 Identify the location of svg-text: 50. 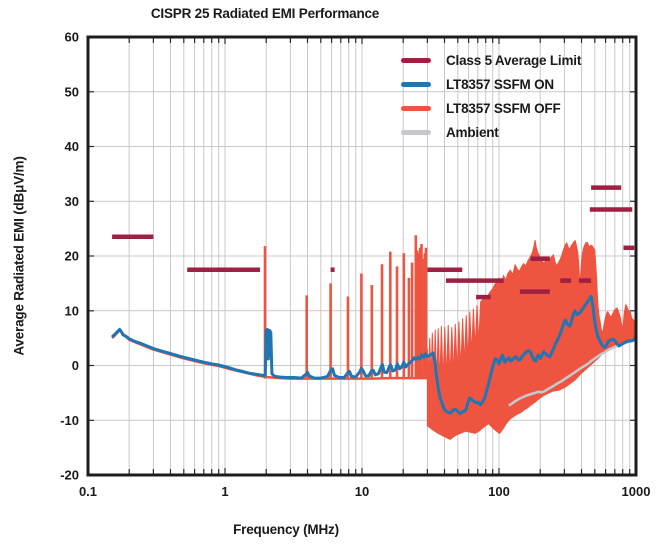
(72, 91).